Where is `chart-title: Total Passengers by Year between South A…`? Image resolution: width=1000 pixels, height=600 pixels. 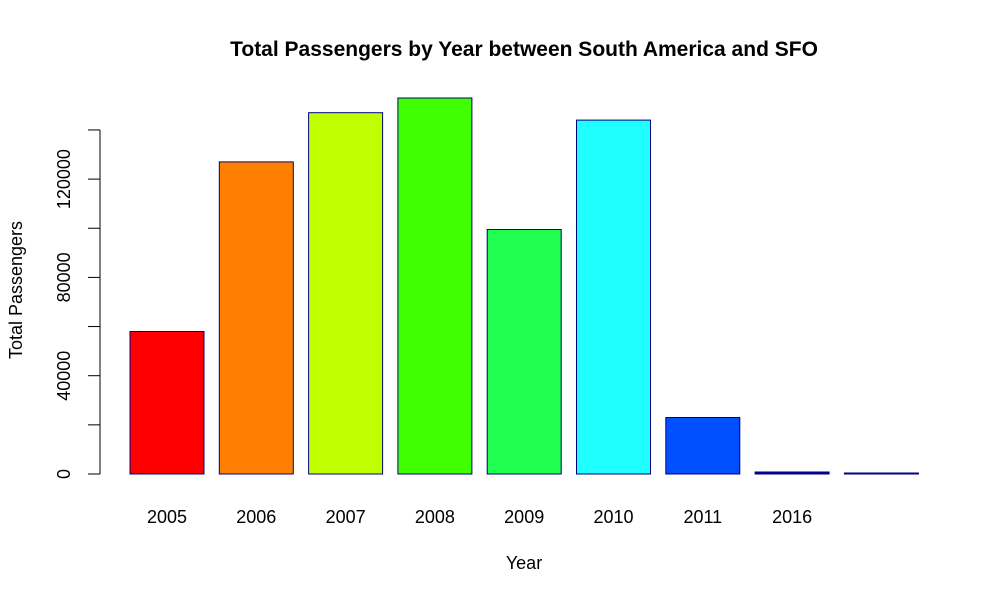
chart-title: Total Passengers by Year between South A… is located at coordinates (524, 49).